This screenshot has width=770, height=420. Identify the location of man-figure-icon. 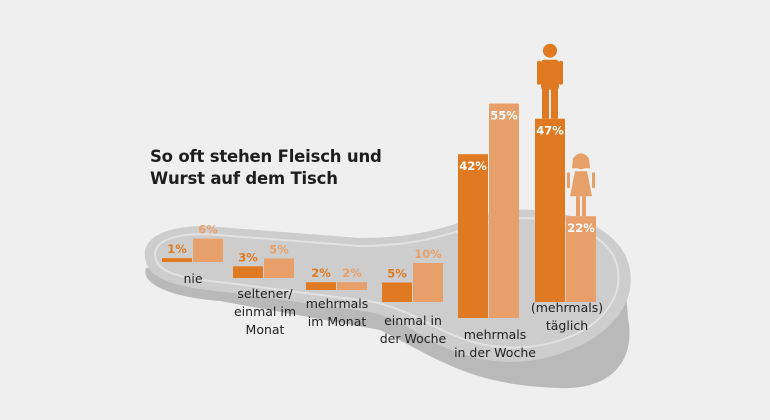
(550, 81).